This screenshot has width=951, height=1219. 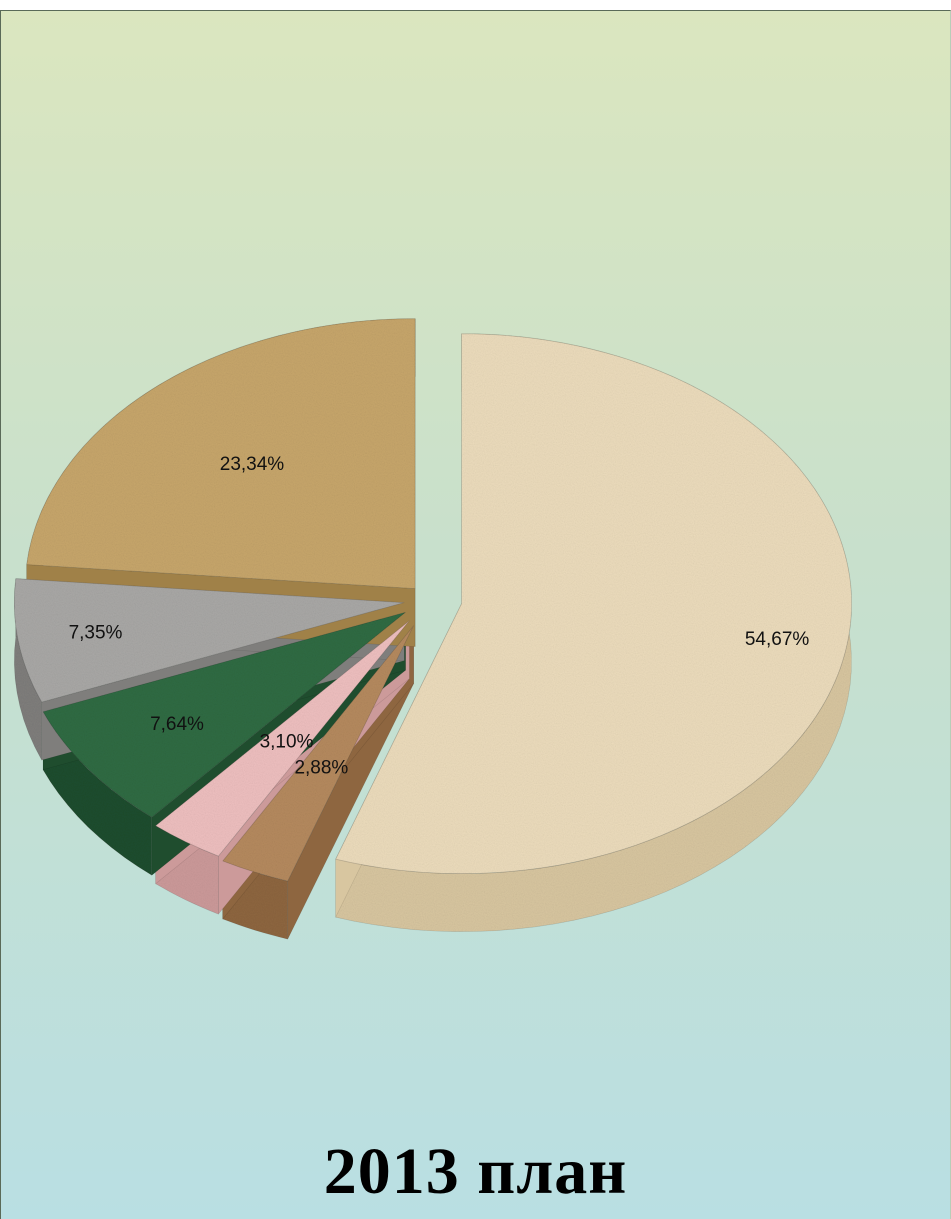 I want to click on chart-title: 2013 план, so click(x=475, y=1171).